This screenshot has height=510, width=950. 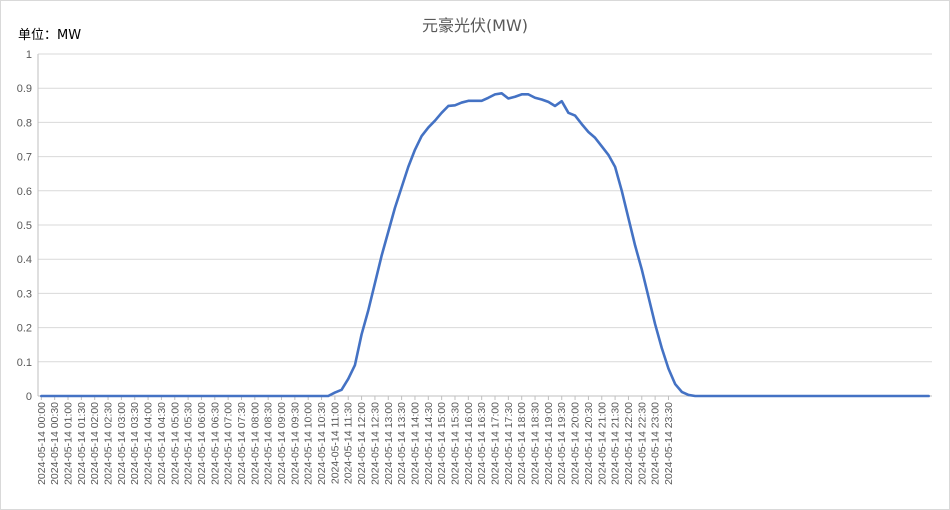 I want to click on x-tick-label: 2024-05-14 13:00, so click(x=389, y=443).